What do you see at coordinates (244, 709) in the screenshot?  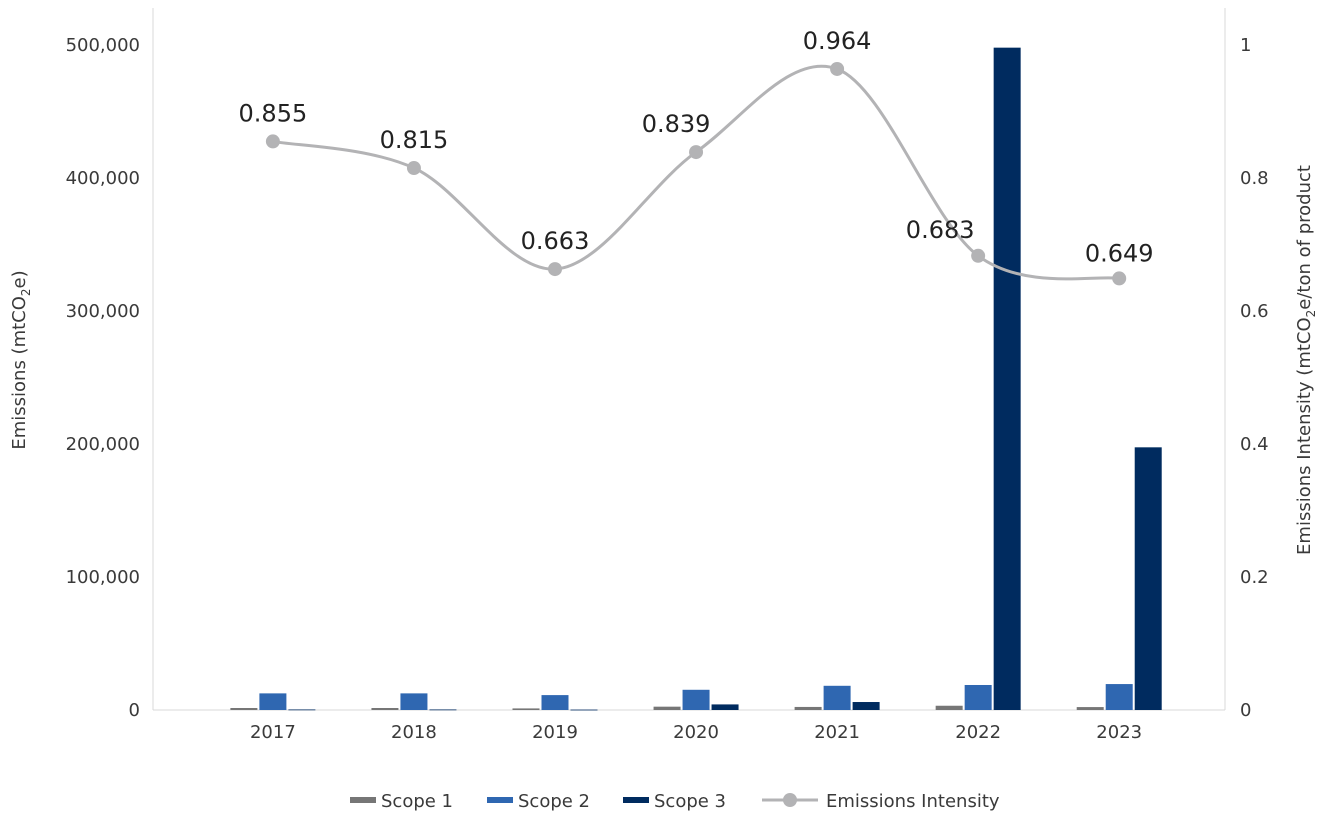 I see `bar-scope-1-2017` at bounding box center [244, 709].